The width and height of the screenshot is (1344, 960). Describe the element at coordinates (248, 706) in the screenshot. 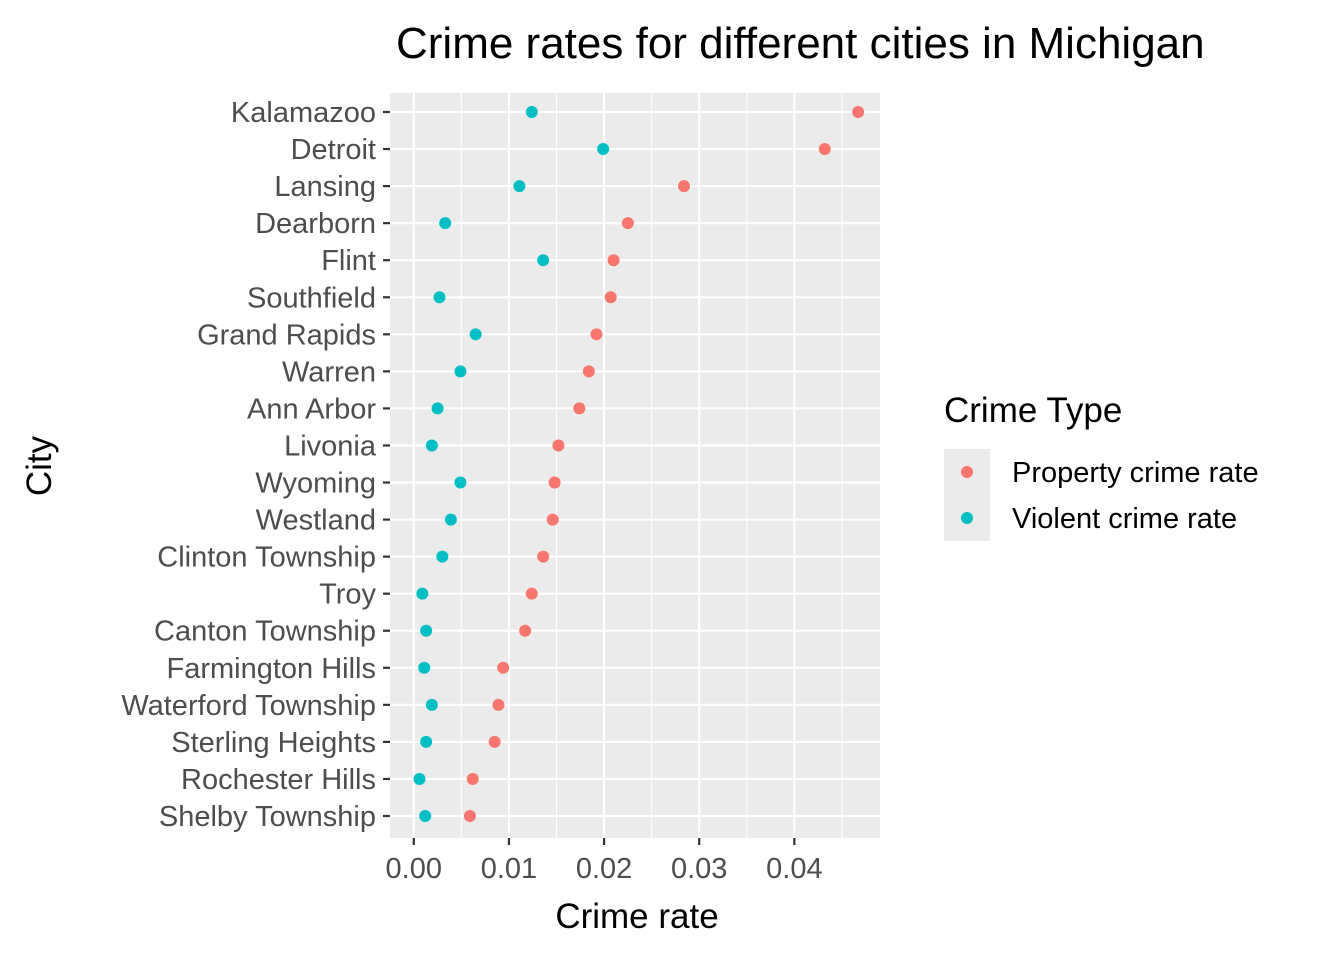

I see `y-tick-label: Waterford Township` at that location.